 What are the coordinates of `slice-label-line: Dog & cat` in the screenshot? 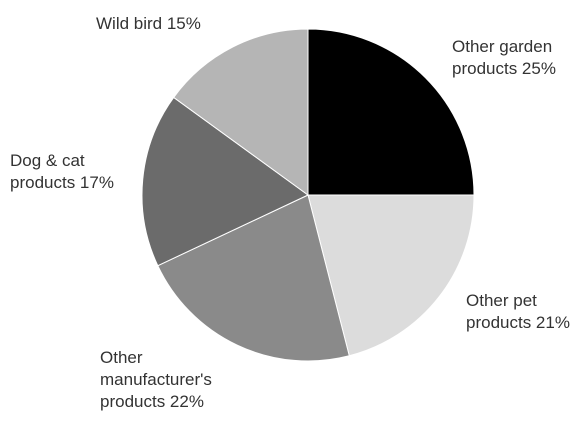 It's located at (47, 160).